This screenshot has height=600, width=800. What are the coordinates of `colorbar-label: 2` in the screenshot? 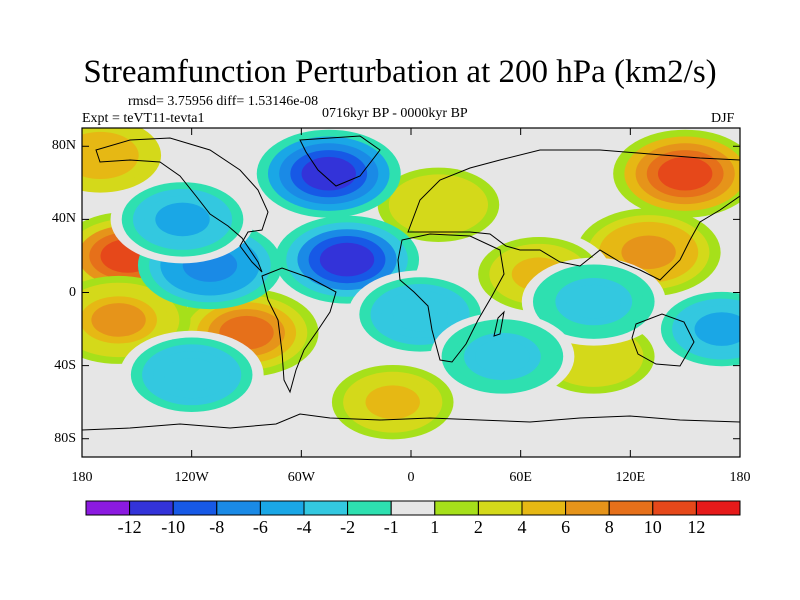 It's located at (478, 527).